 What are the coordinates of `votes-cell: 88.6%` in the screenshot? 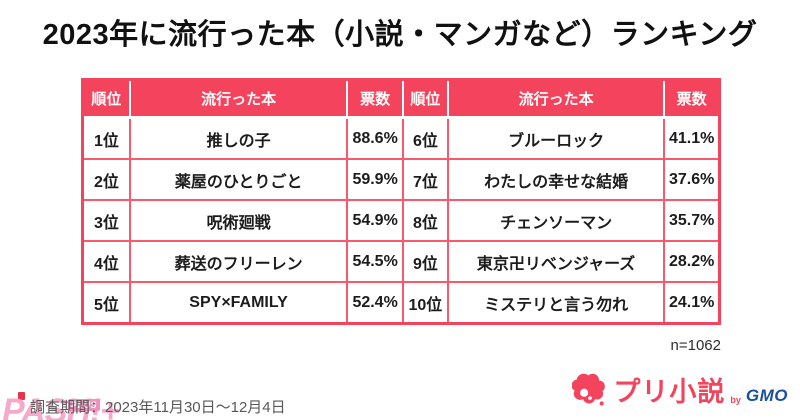 It's located at (375, 138).